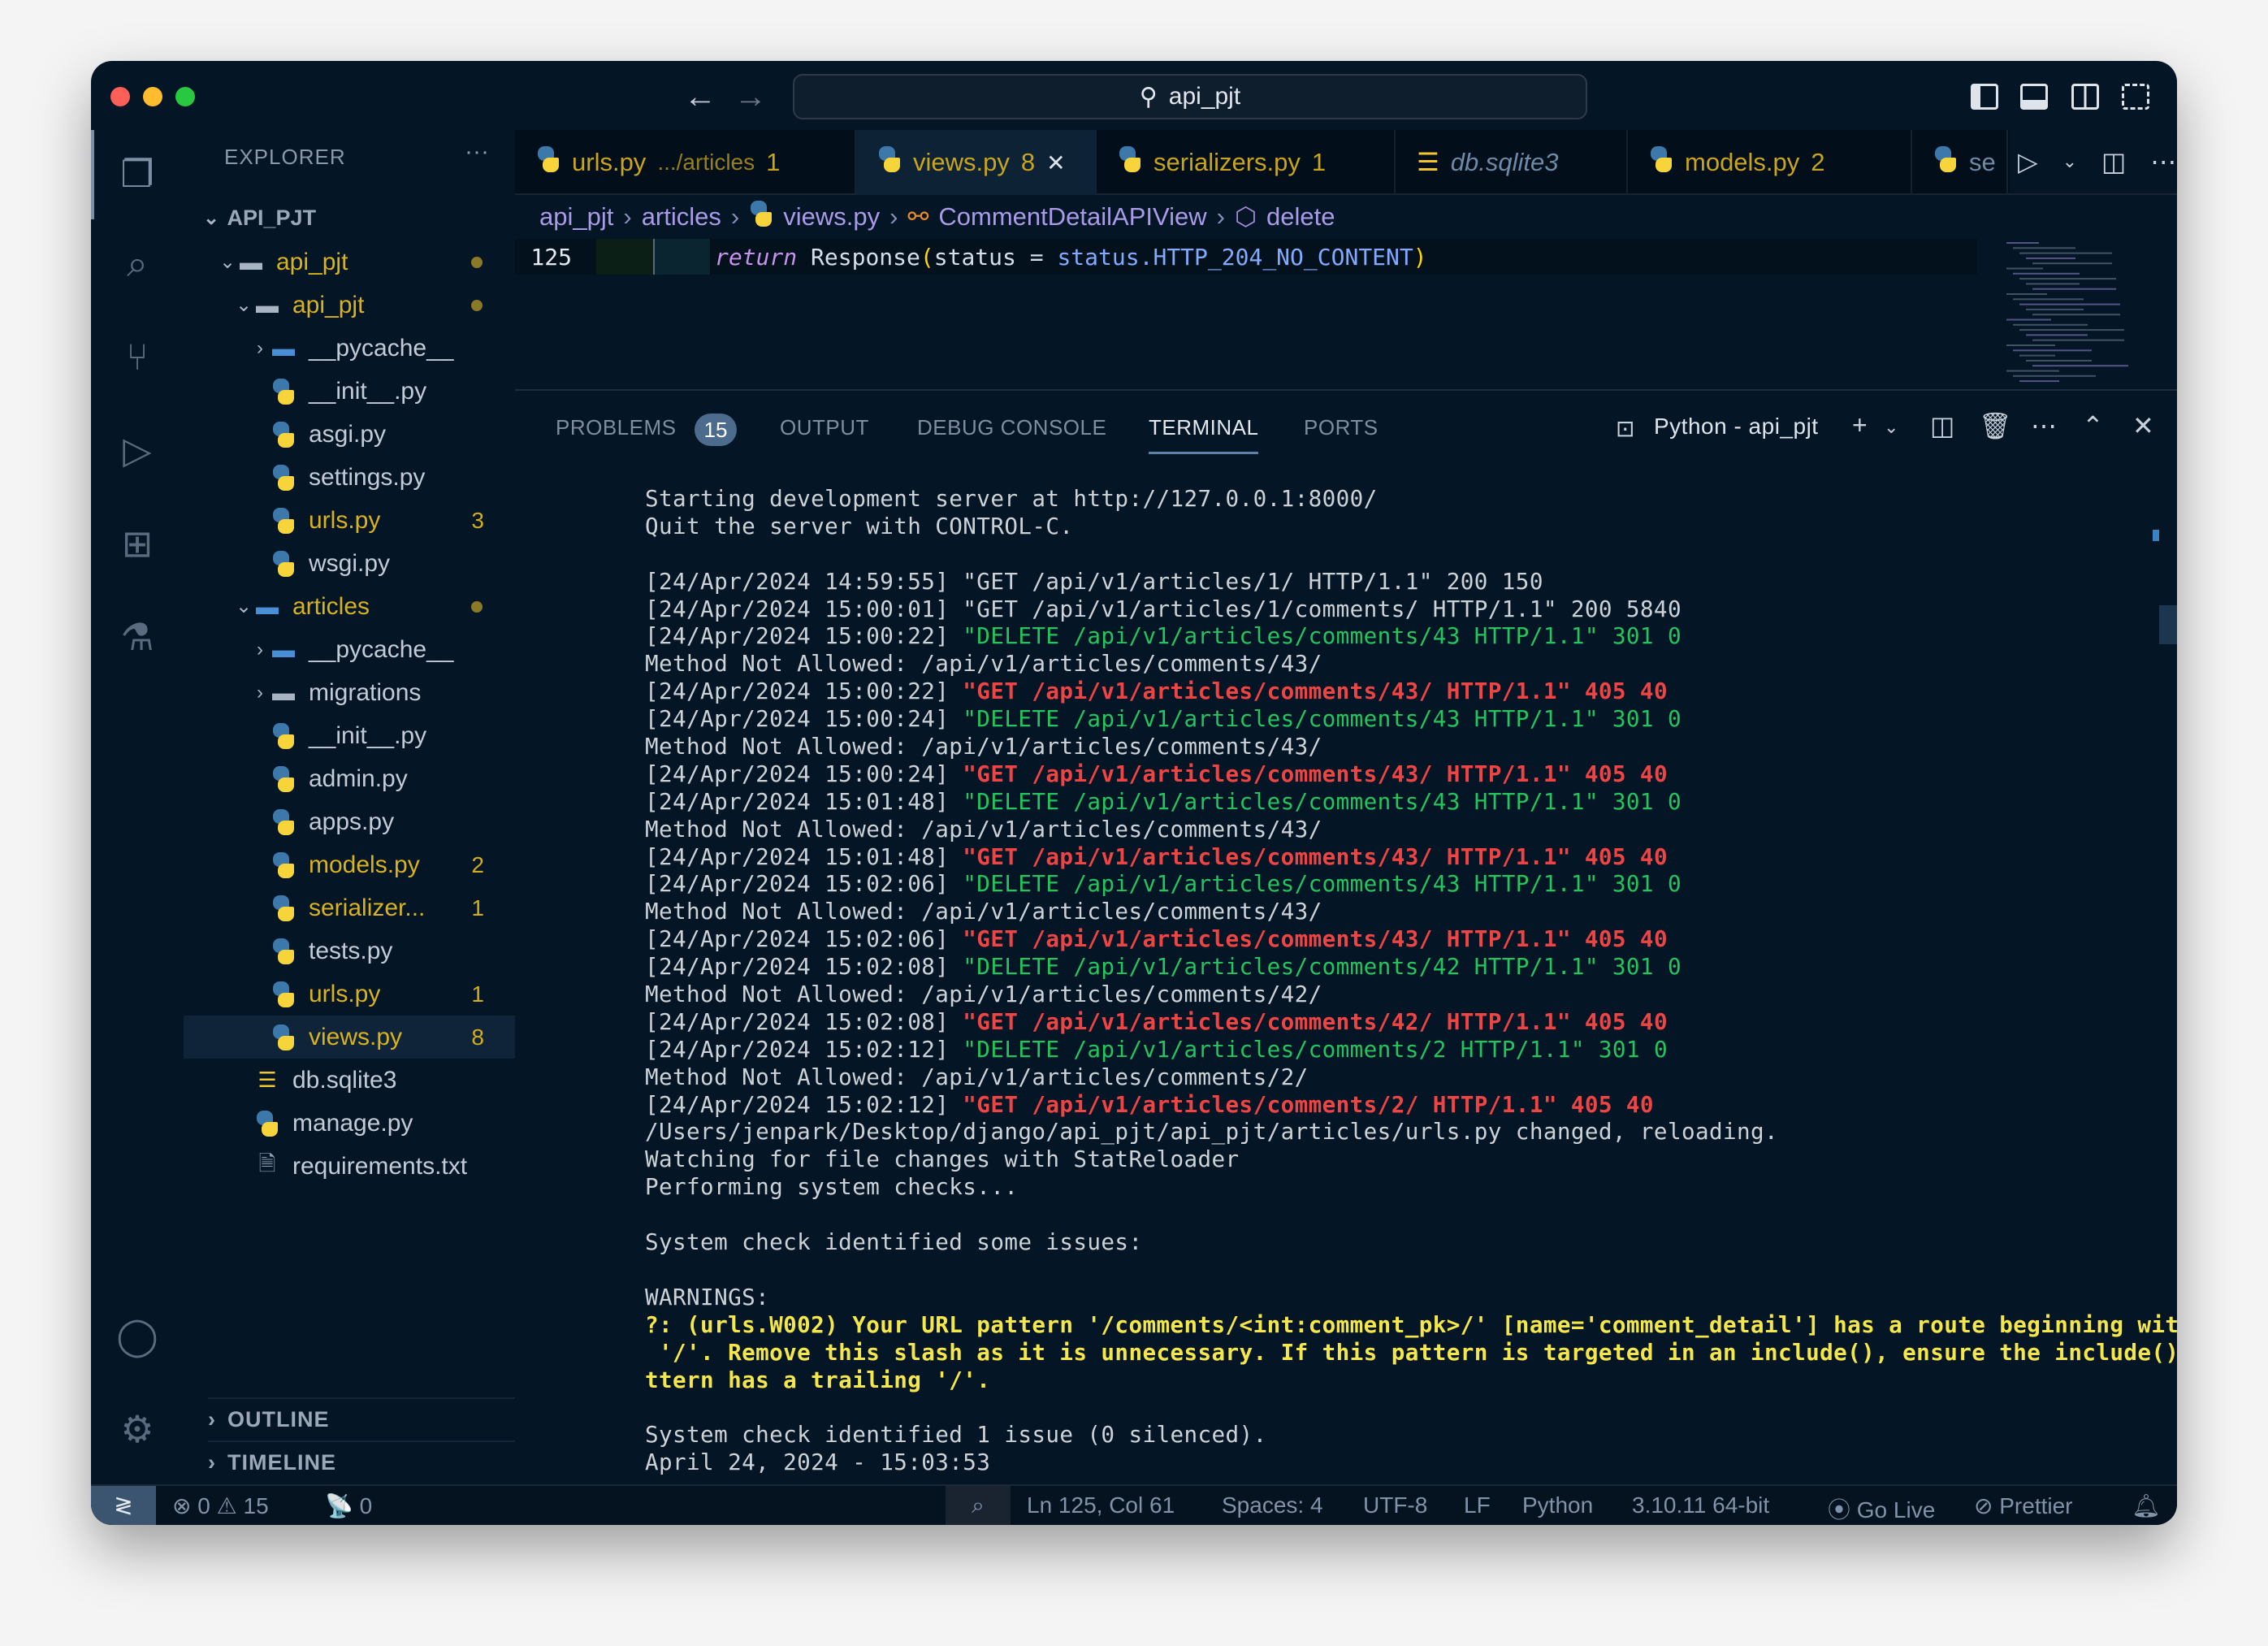 This screenshot has height=1646, width=2268. I want to click on toggle-primary-sidebar-icon, so click(1984, 97).